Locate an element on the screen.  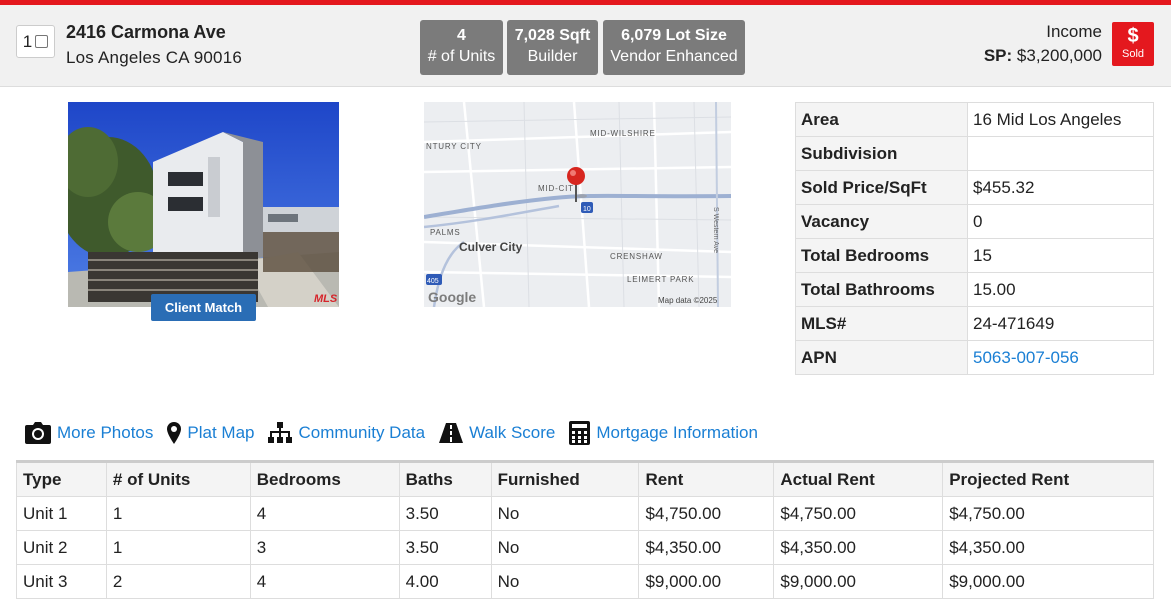
column-header: Actual Rent is located at coordinates (858, 479).